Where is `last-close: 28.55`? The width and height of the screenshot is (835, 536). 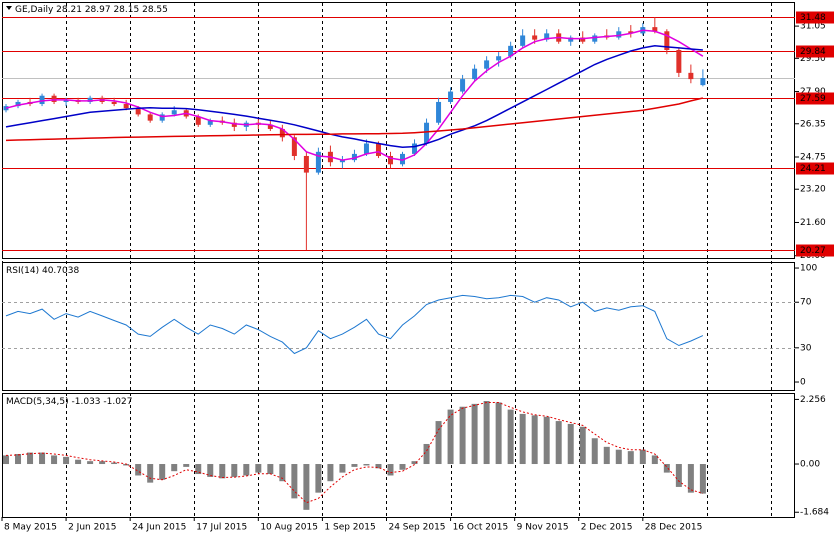 last-close: 28.55 is located at coordinates (155, 10).